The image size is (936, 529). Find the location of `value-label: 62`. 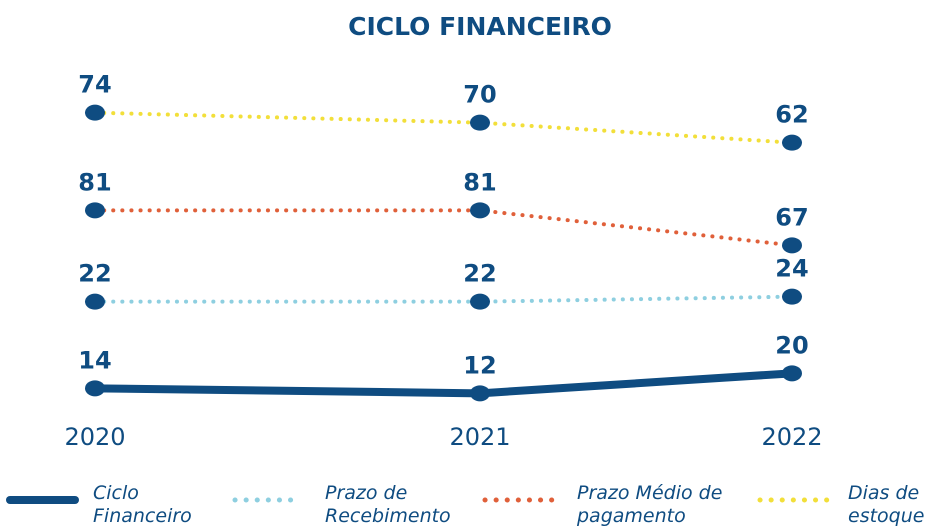

value-label: 62 is located at coordinates (791, 115).